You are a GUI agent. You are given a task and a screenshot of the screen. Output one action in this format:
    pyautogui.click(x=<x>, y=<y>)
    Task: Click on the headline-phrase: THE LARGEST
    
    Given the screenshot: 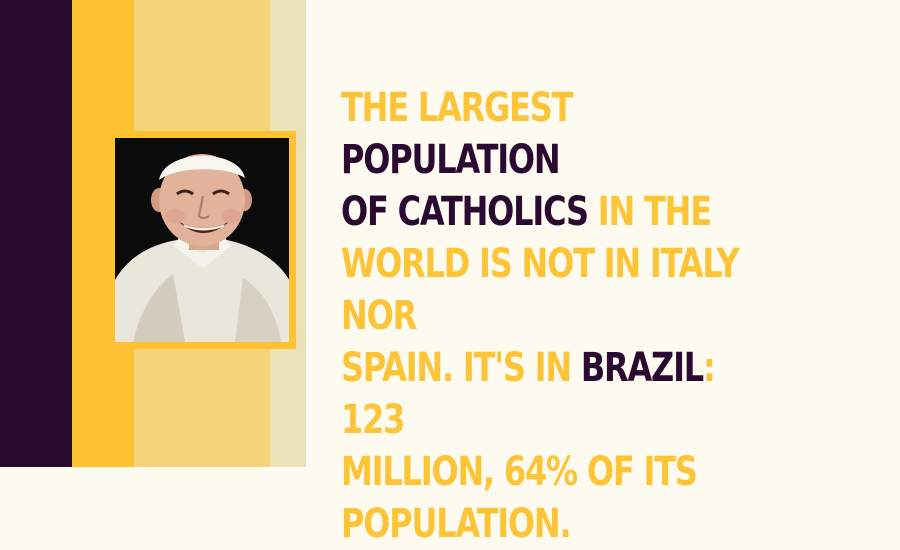 What is the action you would take?
    pyautogui.click(x=457, y=108)
    